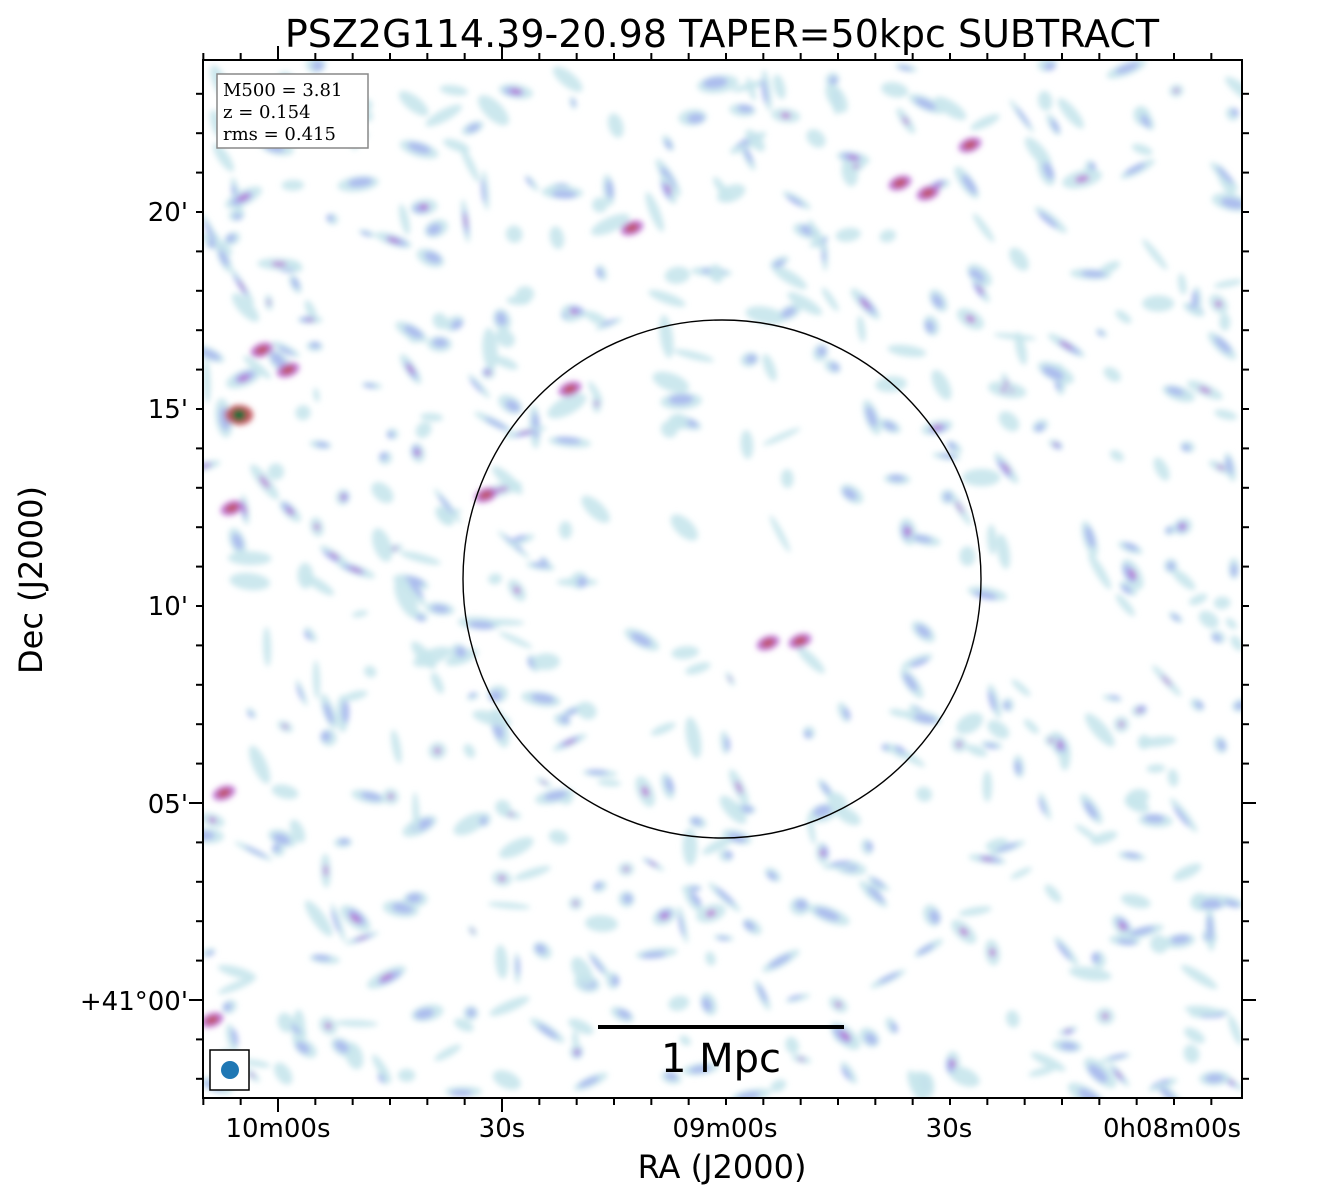 This screenshot has height=1200, width=1321. What do you see at coordinates (733, 1129) in the screenshot?
I see `x-tick-labels: 10m00s 30s 09m00s 30s 0h08m00s` at bounding box center [733, 1129].